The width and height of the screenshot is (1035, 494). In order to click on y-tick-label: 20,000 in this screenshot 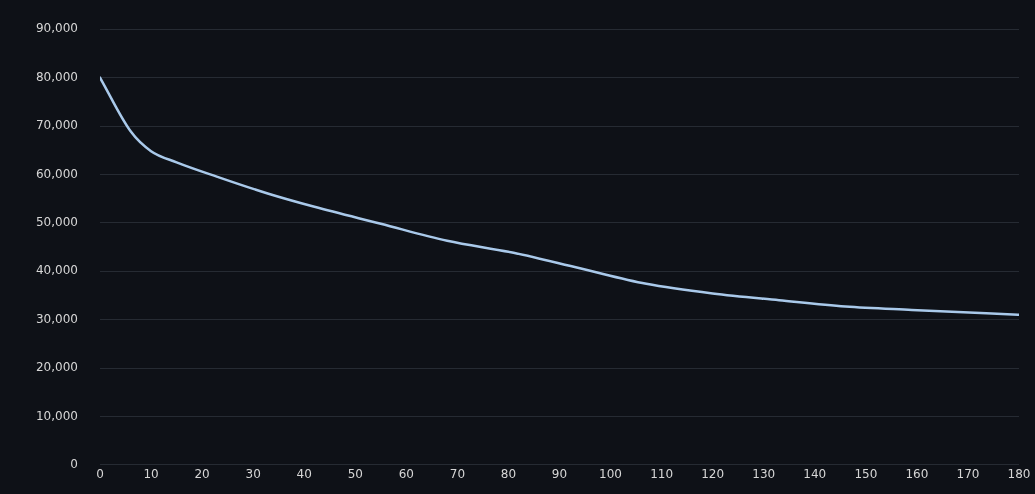, I will do `click(56, 367)`.